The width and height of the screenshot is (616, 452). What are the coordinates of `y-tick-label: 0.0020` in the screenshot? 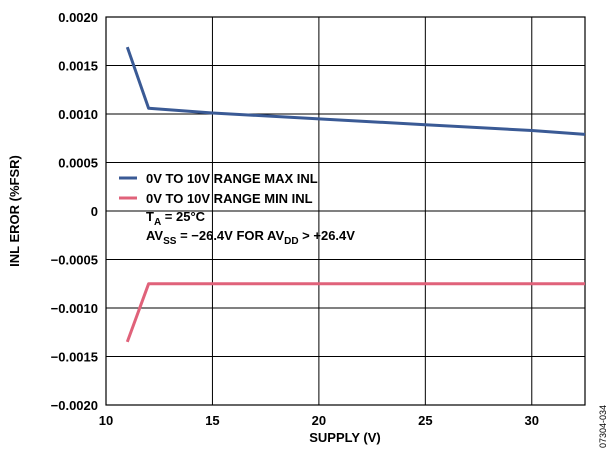 It's located at (78, 17).